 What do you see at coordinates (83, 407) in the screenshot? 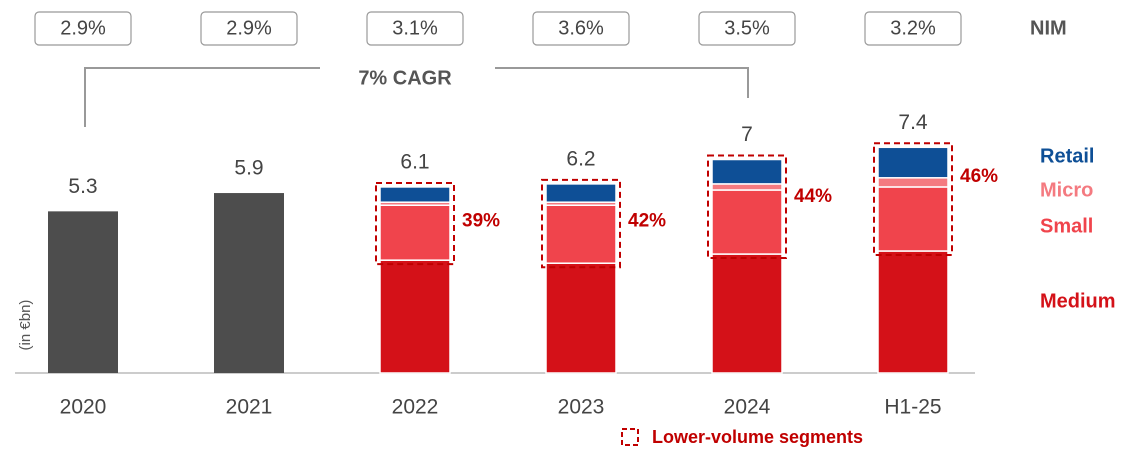
I see `x-tick-label: 2020` at bounding box center [83, 407].